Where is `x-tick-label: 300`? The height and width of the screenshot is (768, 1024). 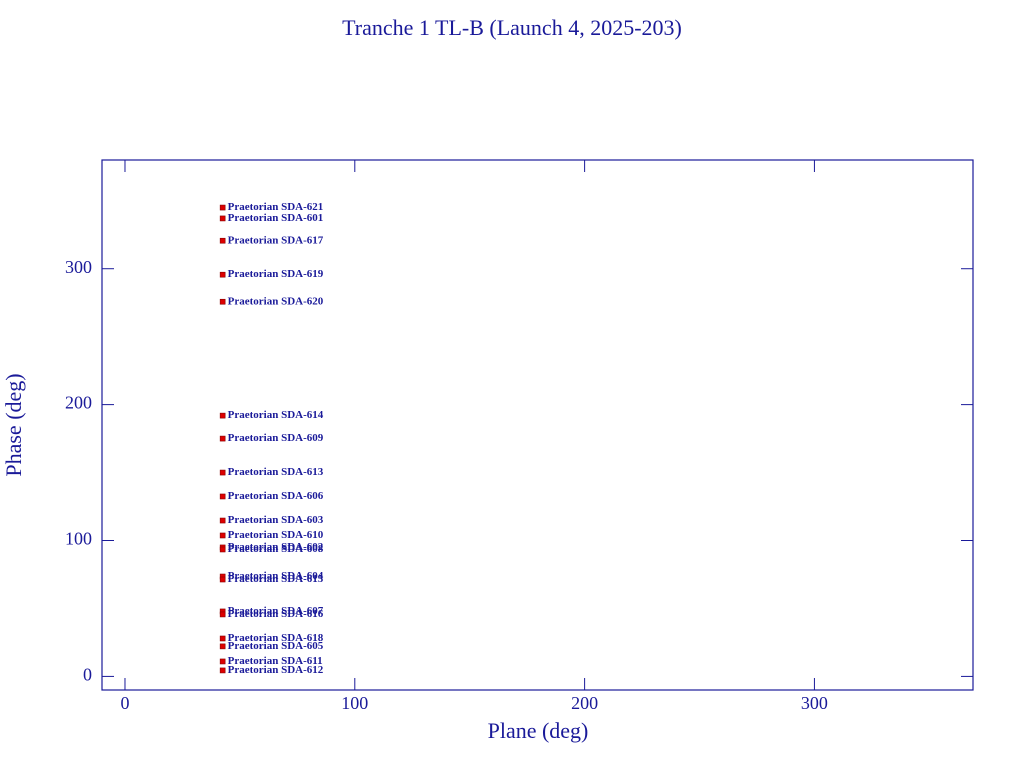 x-tick-label: 300 is located at coordinates (814, 703).